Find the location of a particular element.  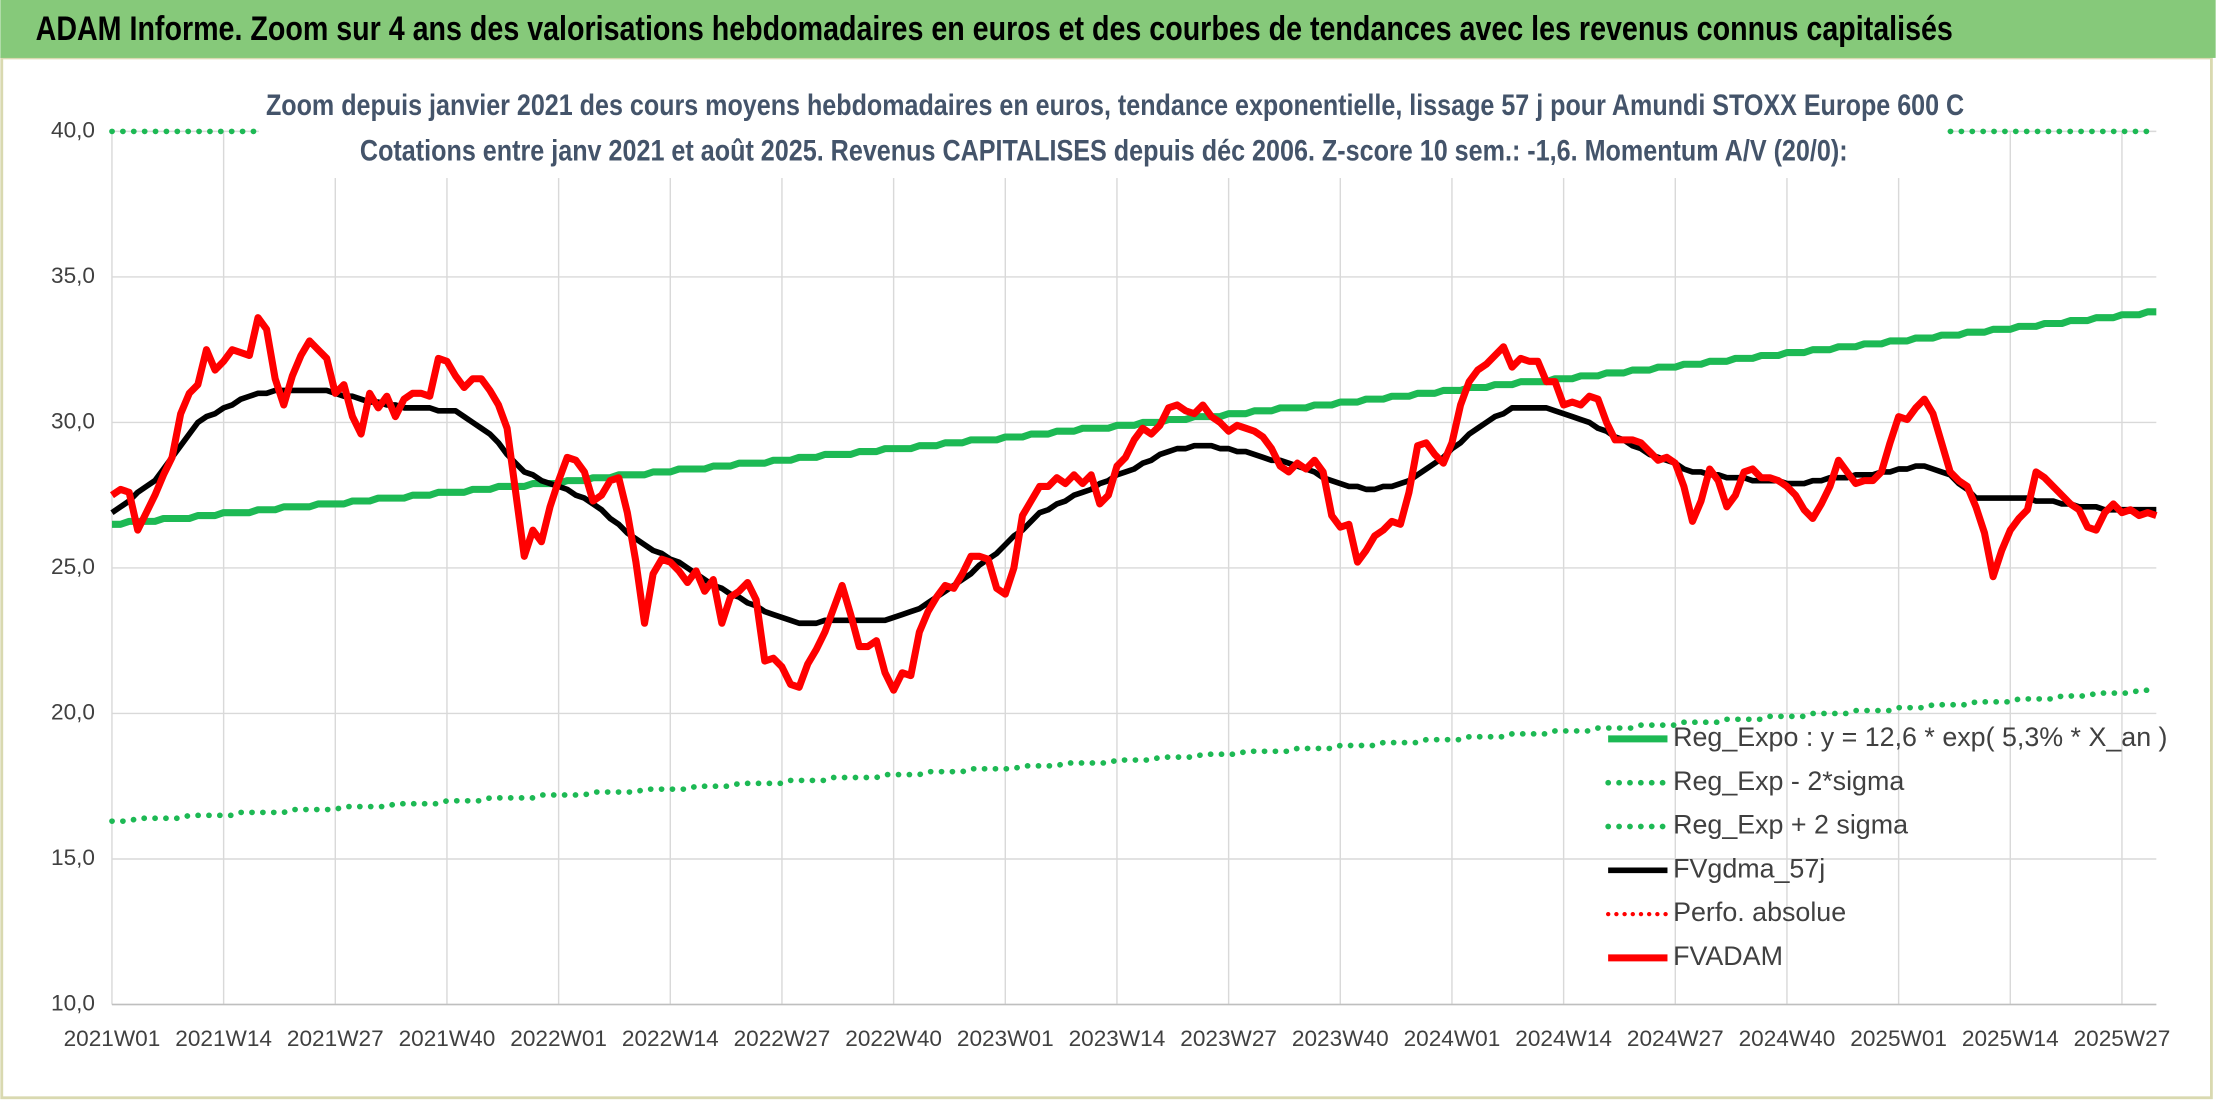

y-tick-label: 20,0 is located at coordinates (73, 711).